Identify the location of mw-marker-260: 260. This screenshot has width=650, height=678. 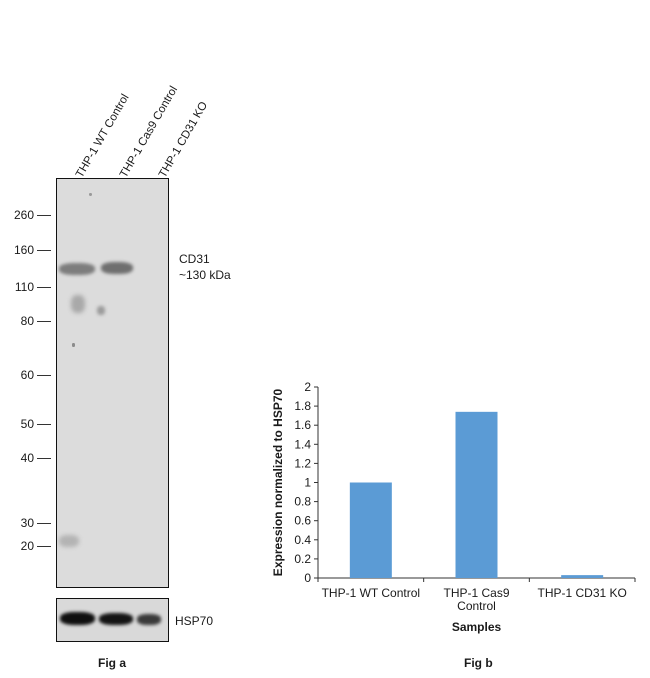
(23, 215).